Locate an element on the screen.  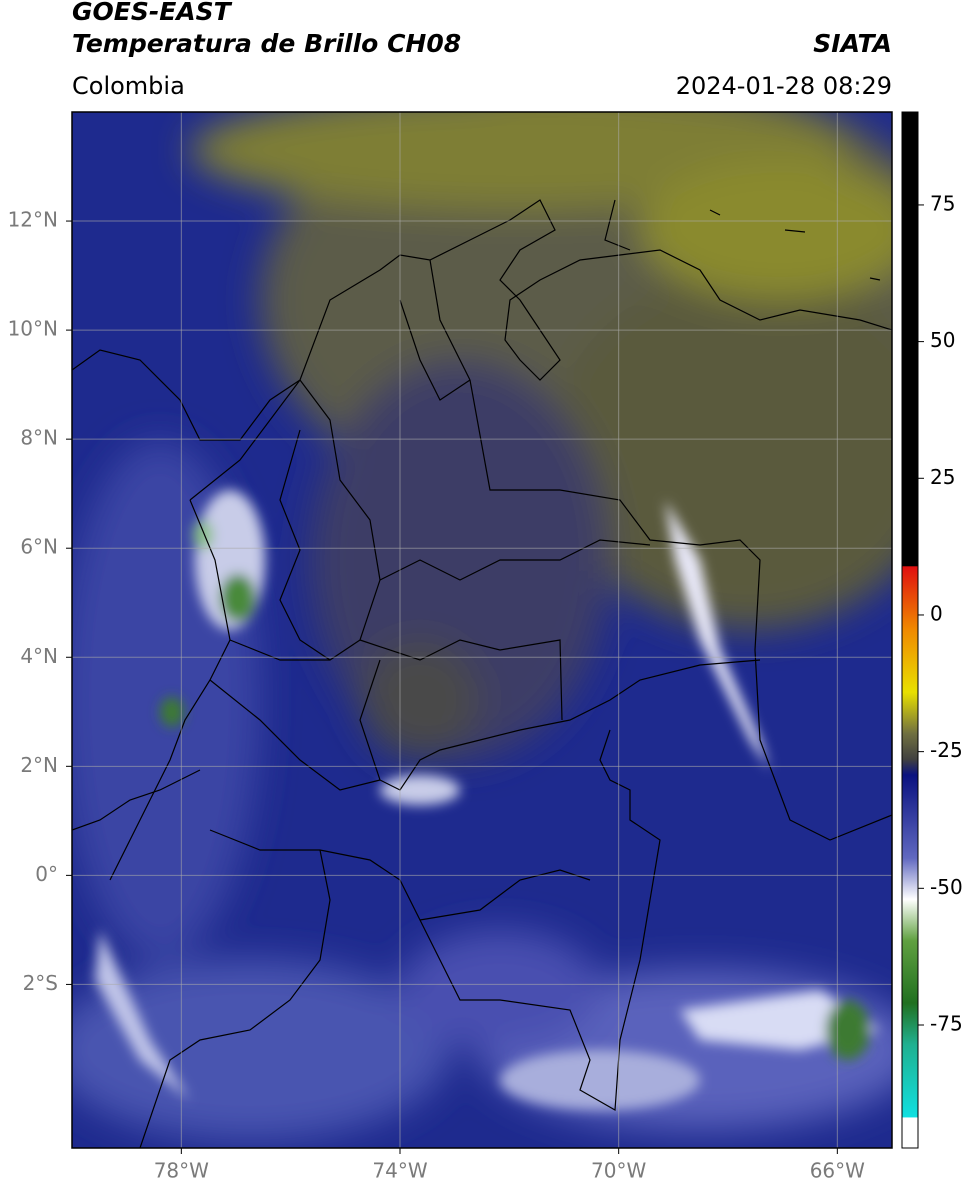
y-tick-label: 4°N is located at coordinates (39, 656).